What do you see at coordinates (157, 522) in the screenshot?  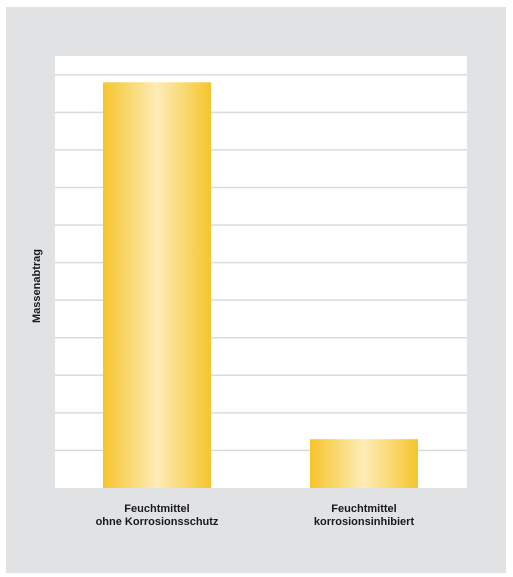 I see `x-tick-label-line2: ohne Korrosionsschutz` at bounding box center [157, 522].